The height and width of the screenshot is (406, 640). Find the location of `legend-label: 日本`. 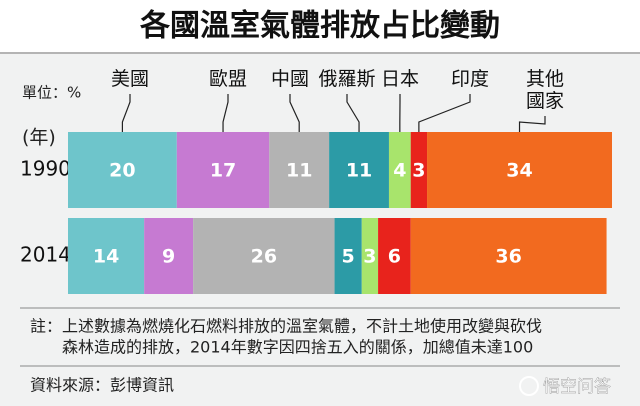

legend-label: 日本 is located at coordinates (400, 79).